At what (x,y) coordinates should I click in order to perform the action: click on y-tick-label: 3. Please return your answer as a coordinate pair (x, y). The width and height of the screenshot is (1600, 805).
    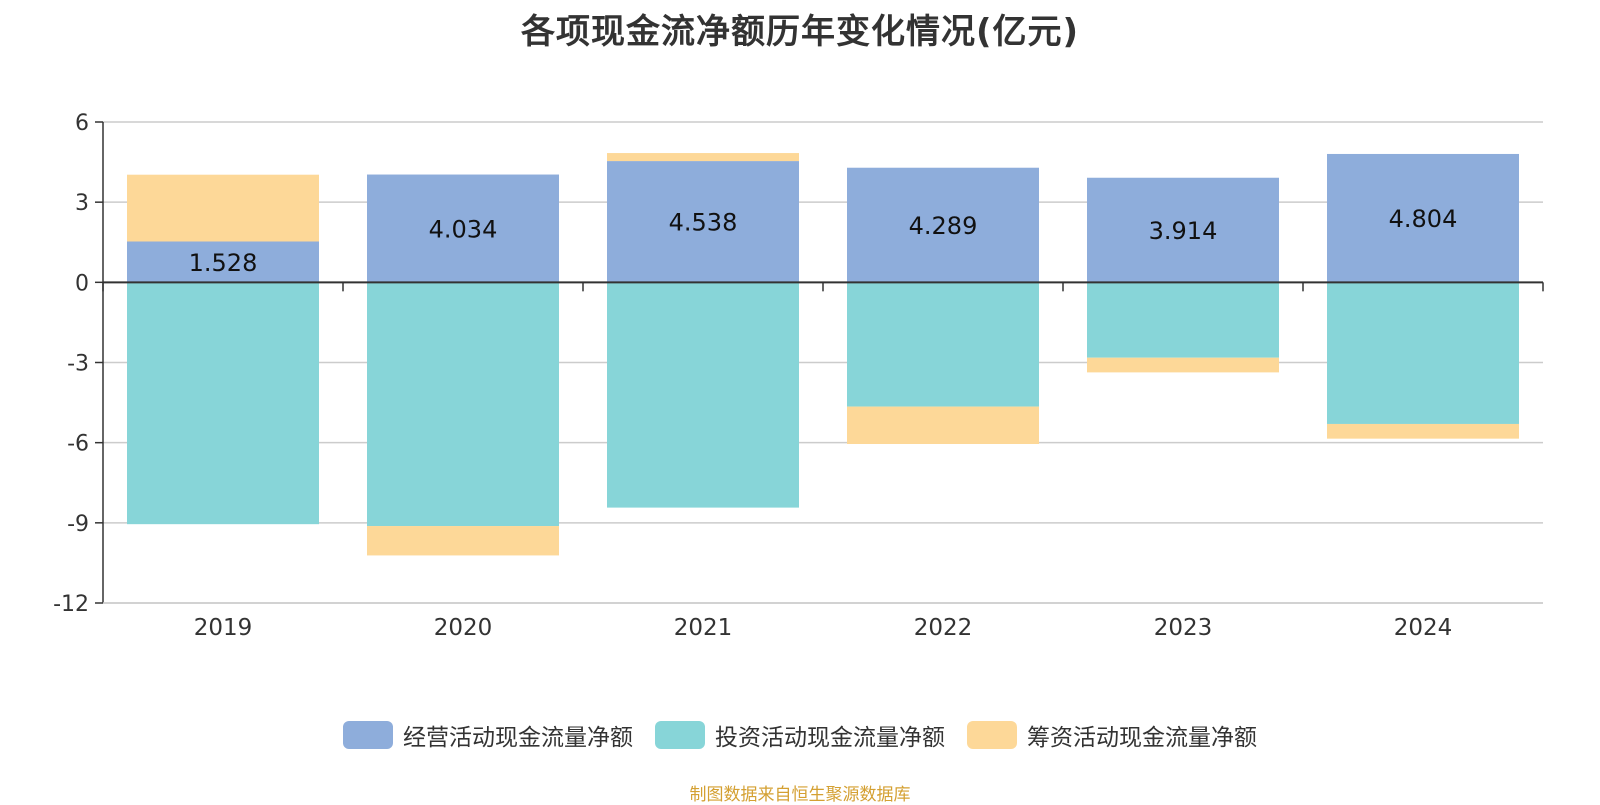
    Looking at the image, I should click on (82, 203).